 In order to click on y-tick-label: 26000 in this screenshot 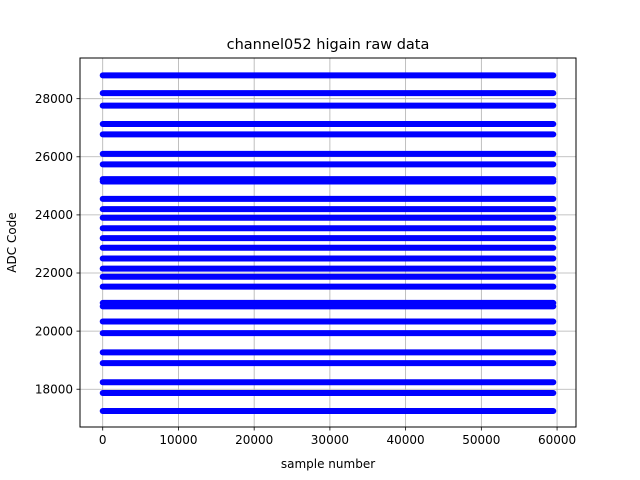, I will do `click(54, 157)`.